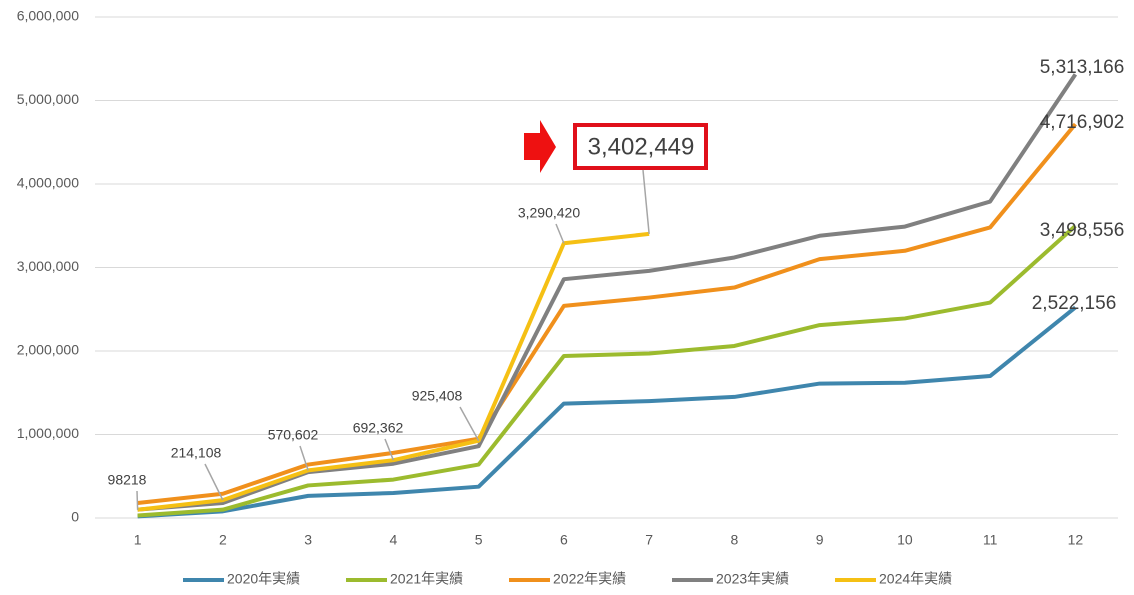 The width and height of the screenshot is (1134, 595). Describe the element at coordinates (293, 435) in the screenshot. I see `data-label: 570,602` at that location.